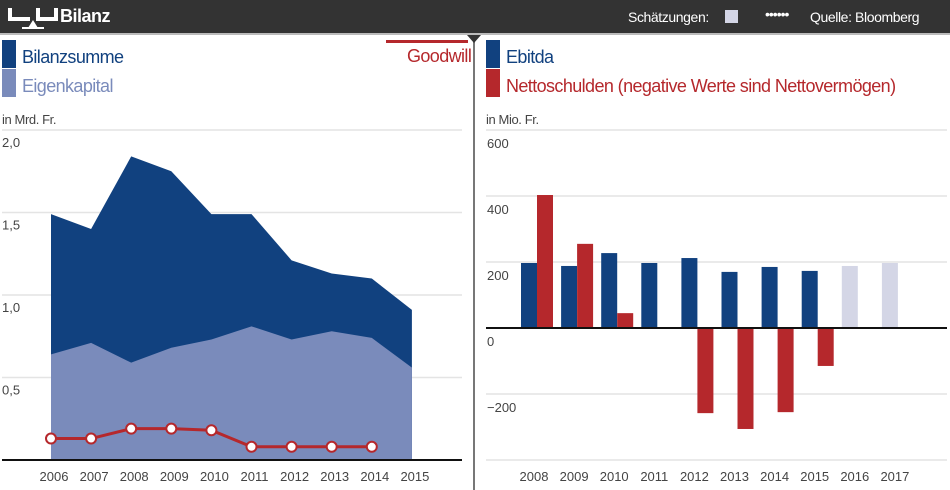  I want to click on legend-goodwill-line, so click(427, 41).